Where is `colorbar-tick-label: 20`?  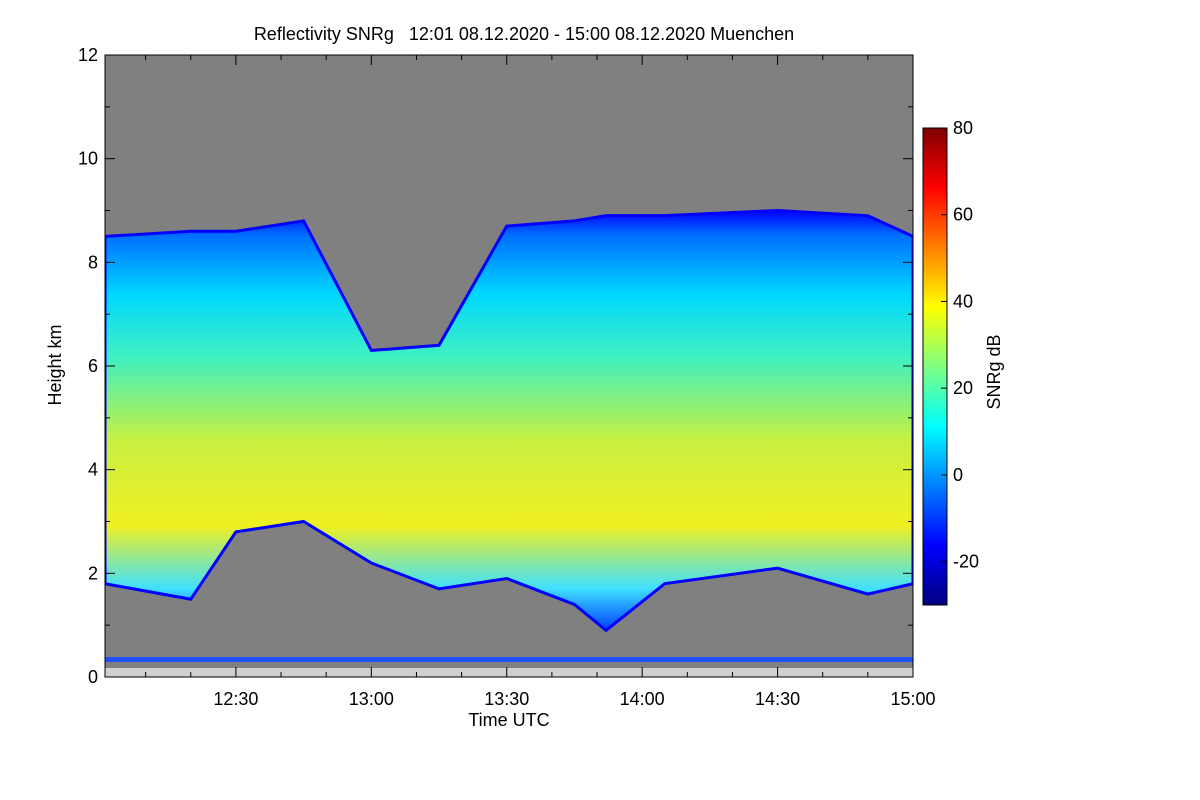
colorbar-tick-label: 20 is located at coordinates (963, 388).